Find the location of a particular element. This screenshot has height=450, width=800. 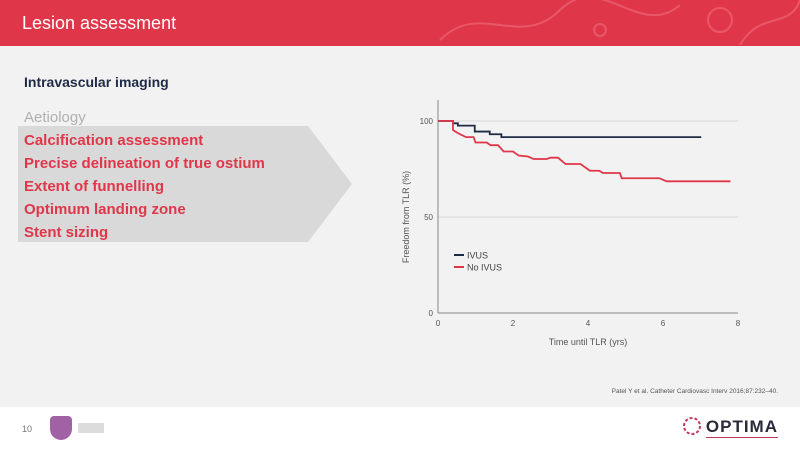

brain-icon is located at coordinates (691, 426).